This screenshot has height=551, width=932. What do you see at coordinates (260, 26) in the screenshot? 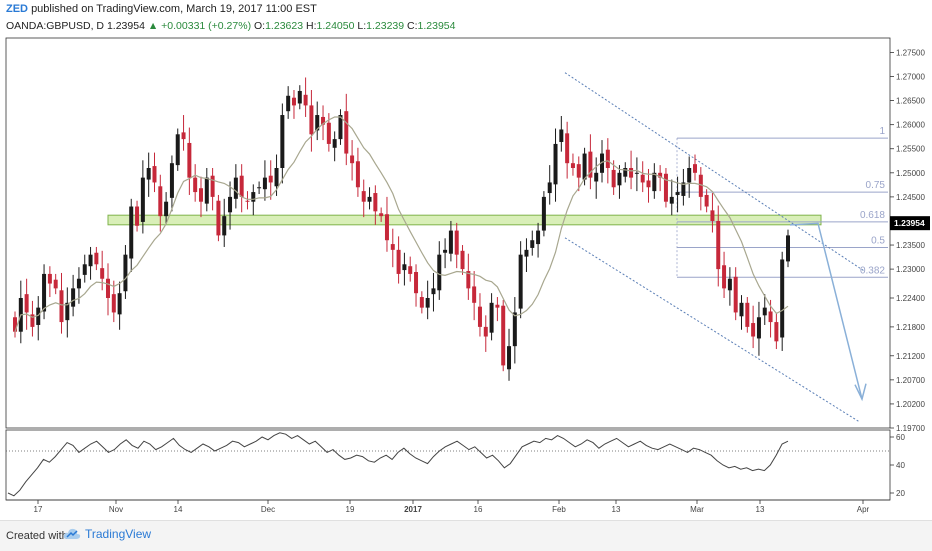
I see `open-label: O:` at bounding box center [260, 26].